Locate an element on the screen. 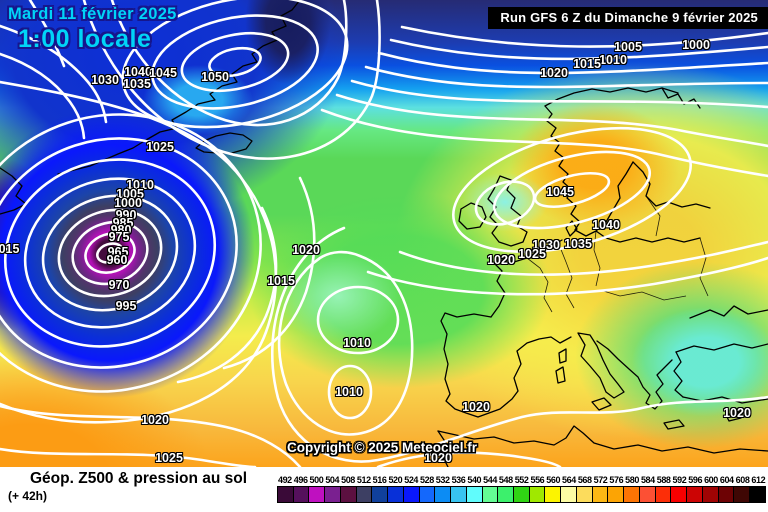 The height and width of the screenshot is (512, 768). legend-value: 604 is located at coordinates (726, 480).